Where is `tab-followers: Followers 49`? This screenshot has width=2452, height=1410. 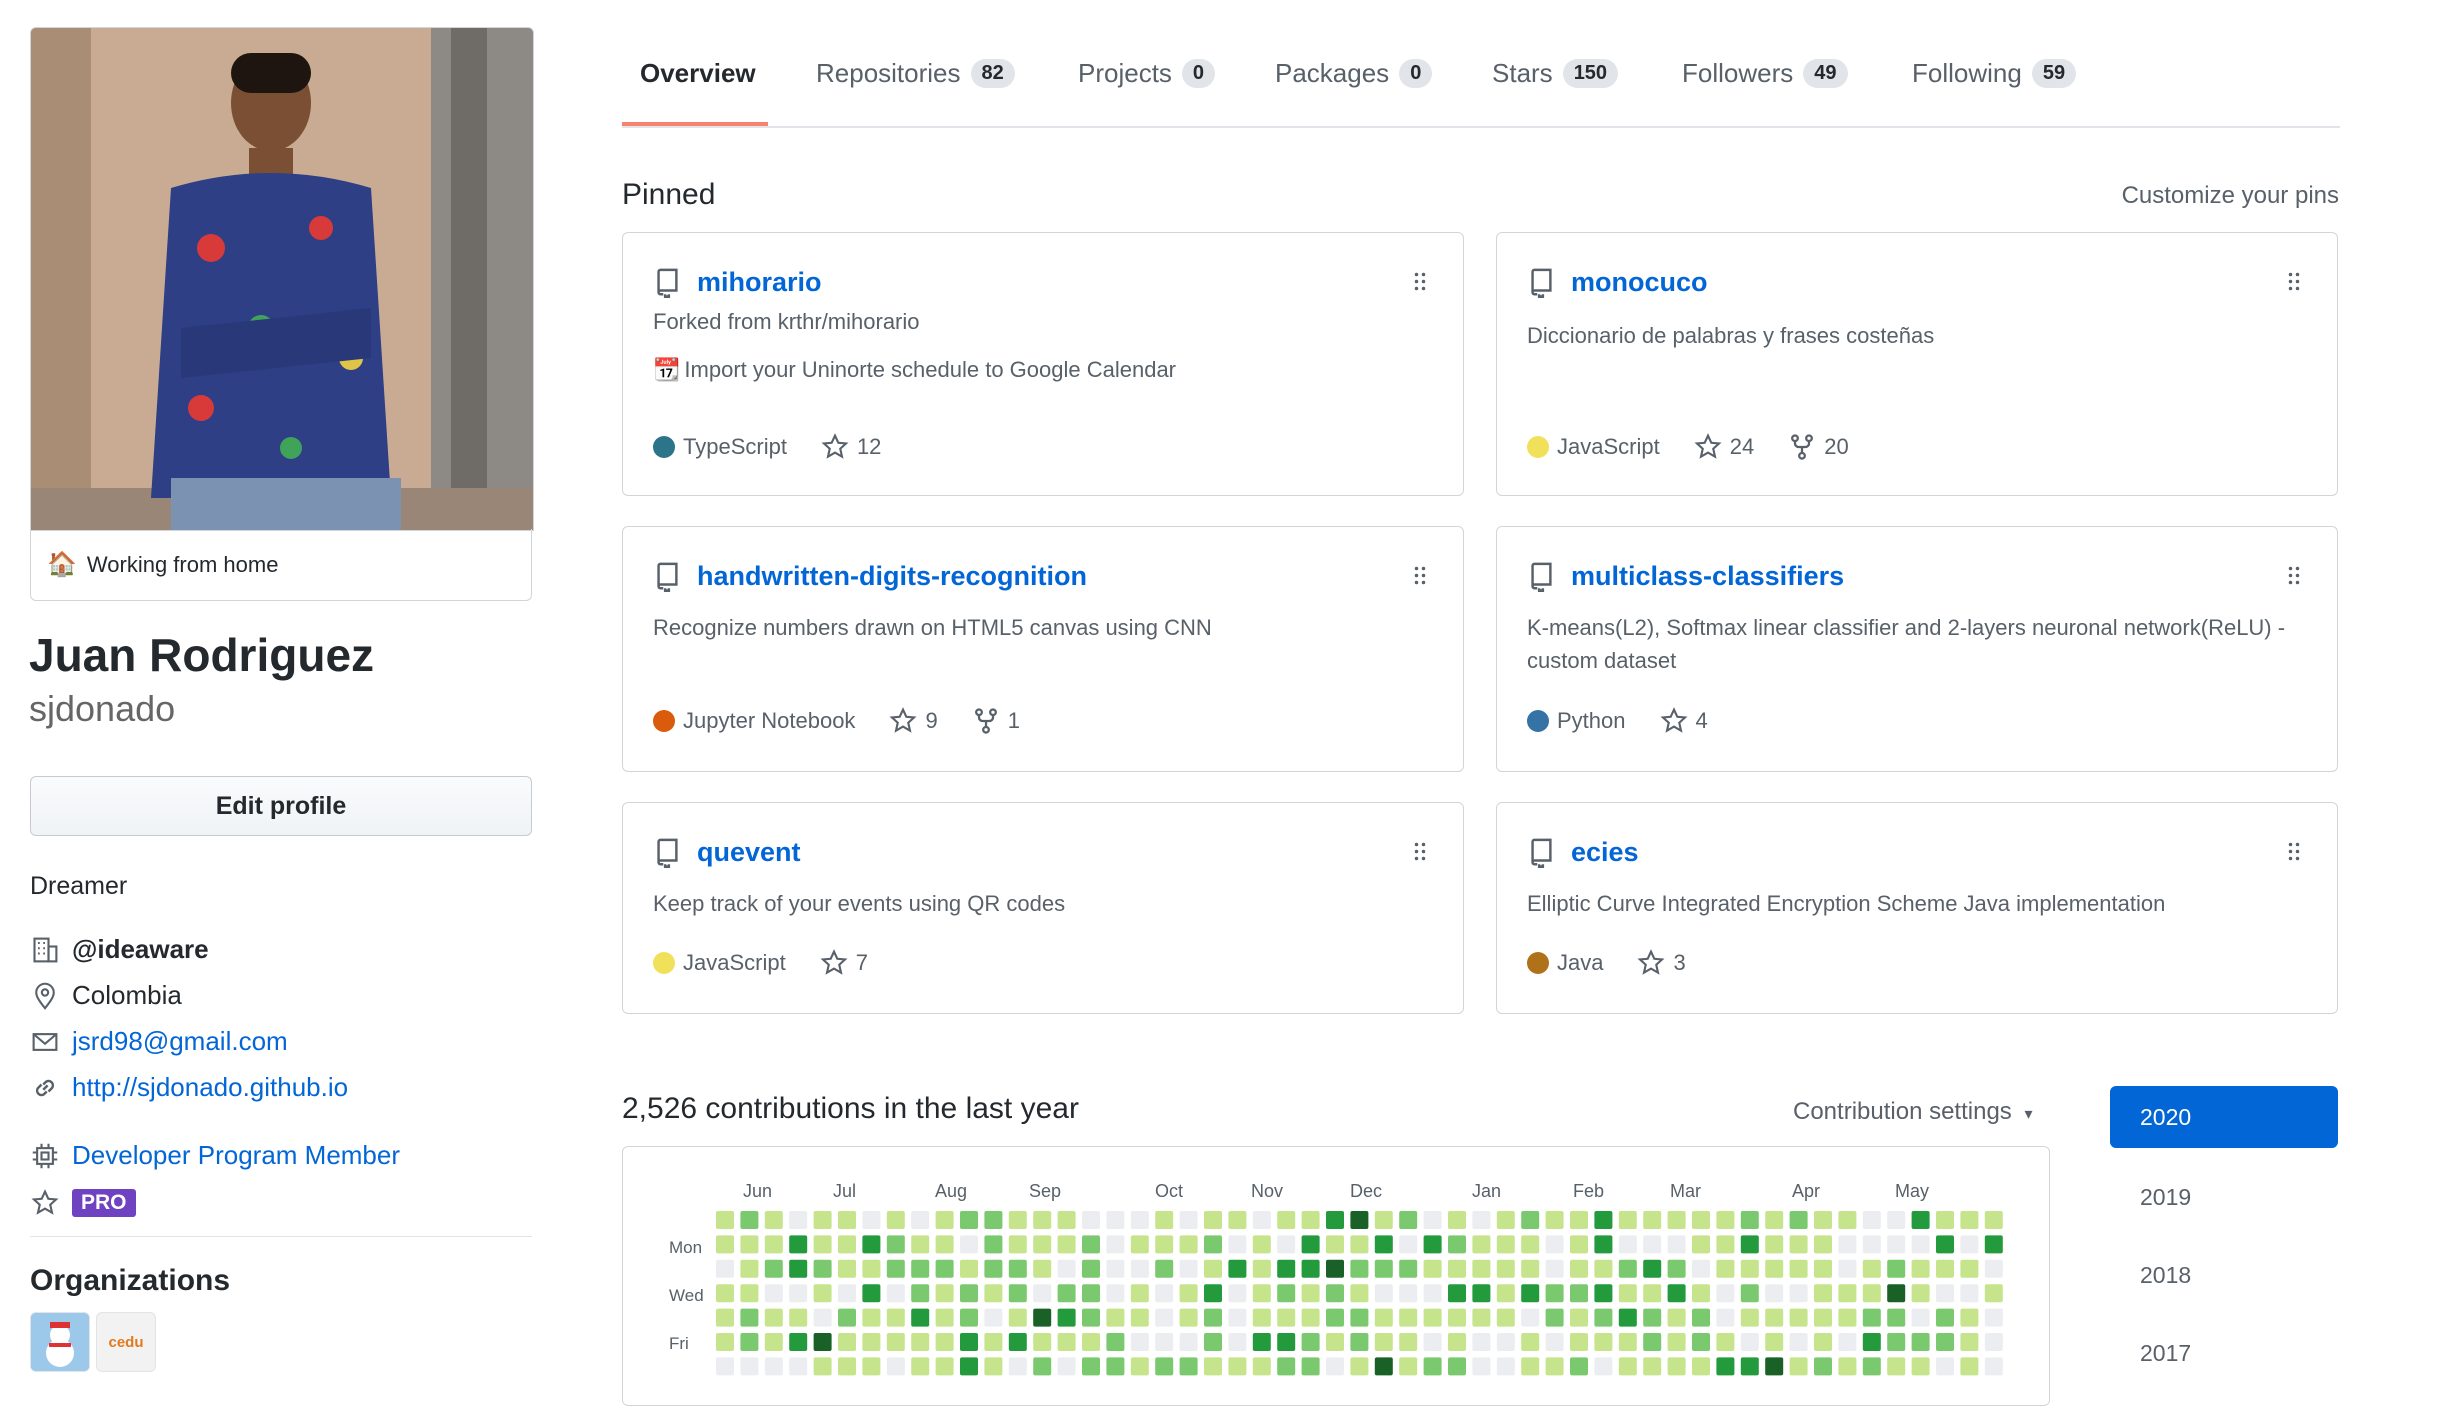 tab-followers: Followers 49 is located at coordinates (1765, 73).